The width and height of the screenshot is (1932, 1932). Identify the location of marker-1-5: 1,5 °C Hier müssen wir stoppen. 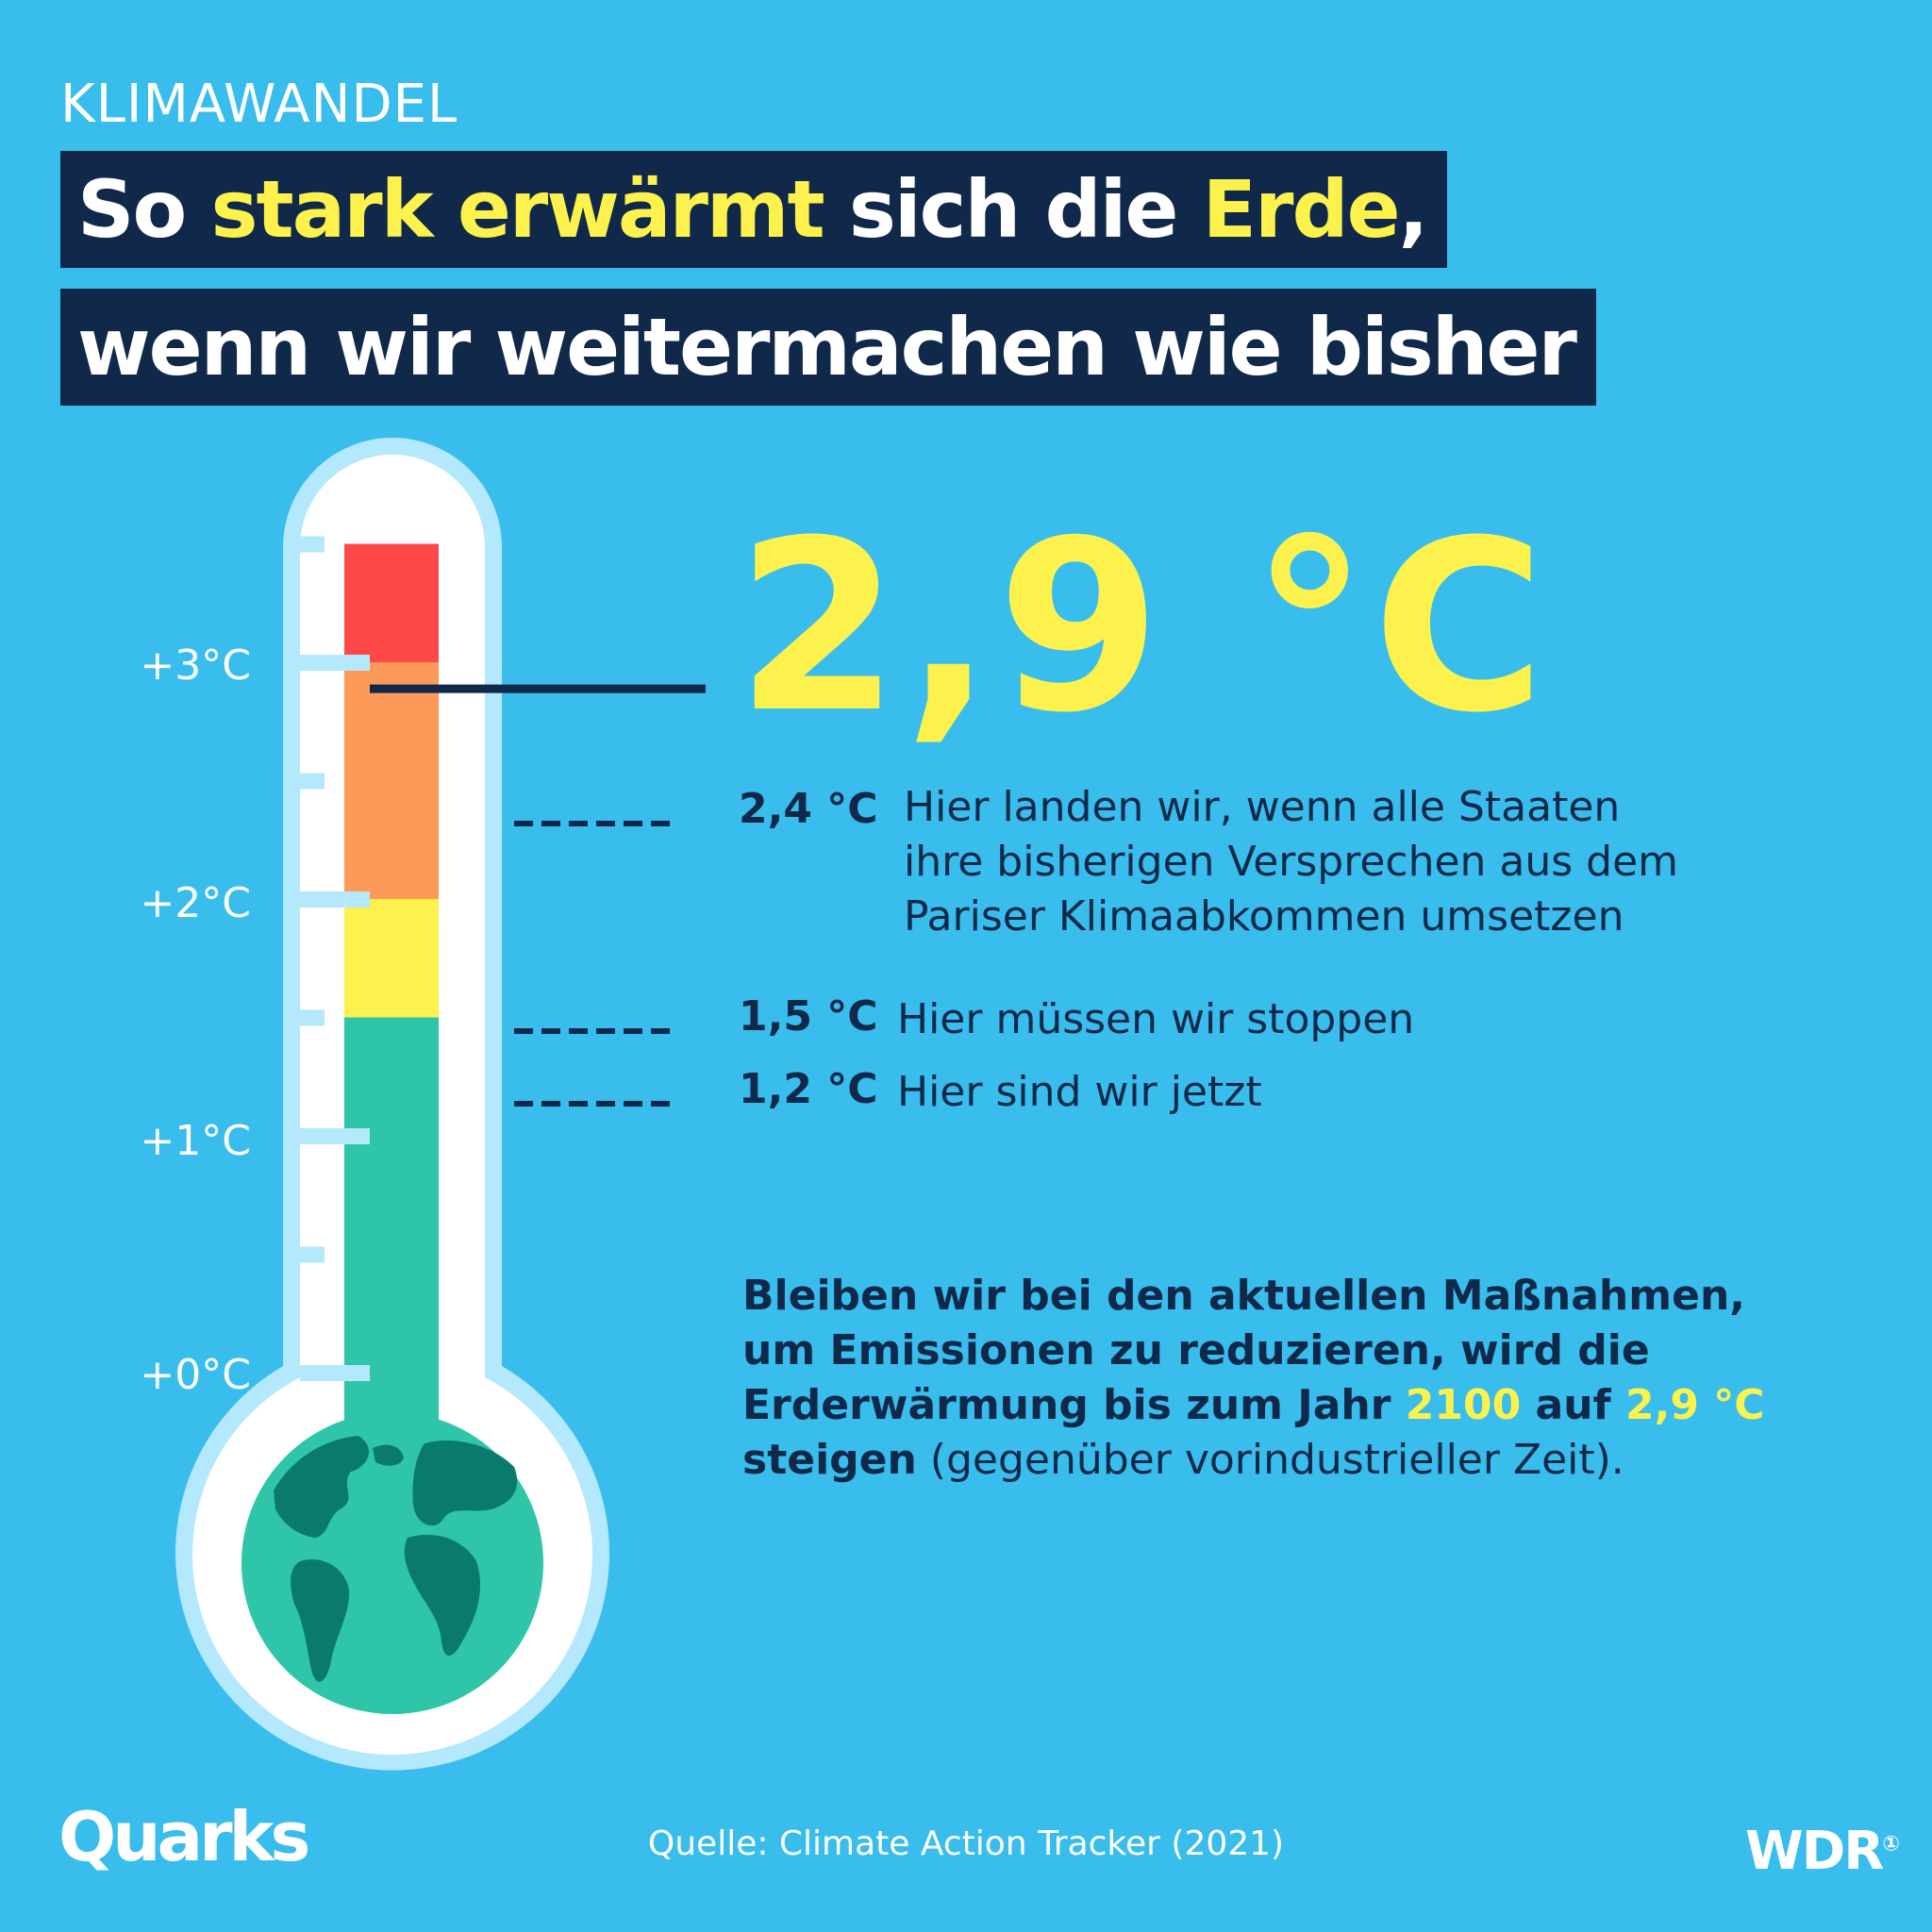
(964, 1018).